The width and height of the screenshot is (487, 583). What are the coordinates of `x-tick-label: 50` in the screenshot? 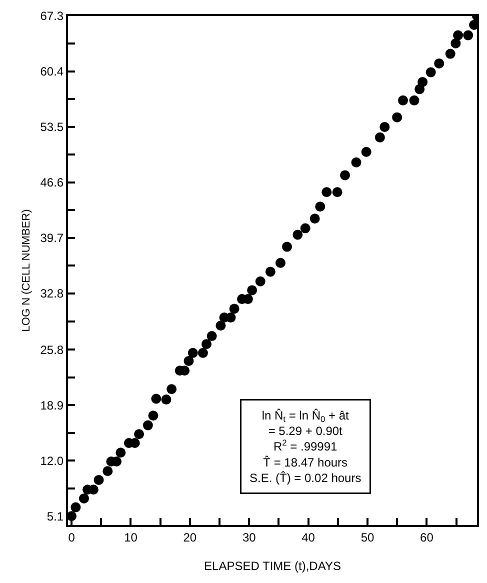 It's located at (367, 537).